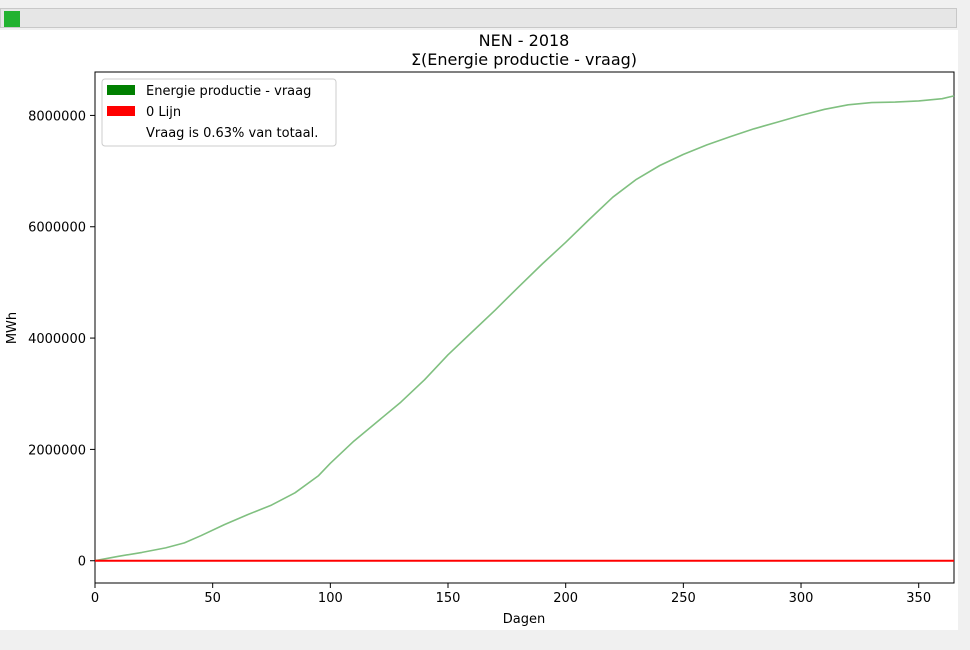 This screenshot has width=970, height=650. Describe the element at coordinates (448, 598) in the screenshot. I see `x-tick-label: 150` at that location.